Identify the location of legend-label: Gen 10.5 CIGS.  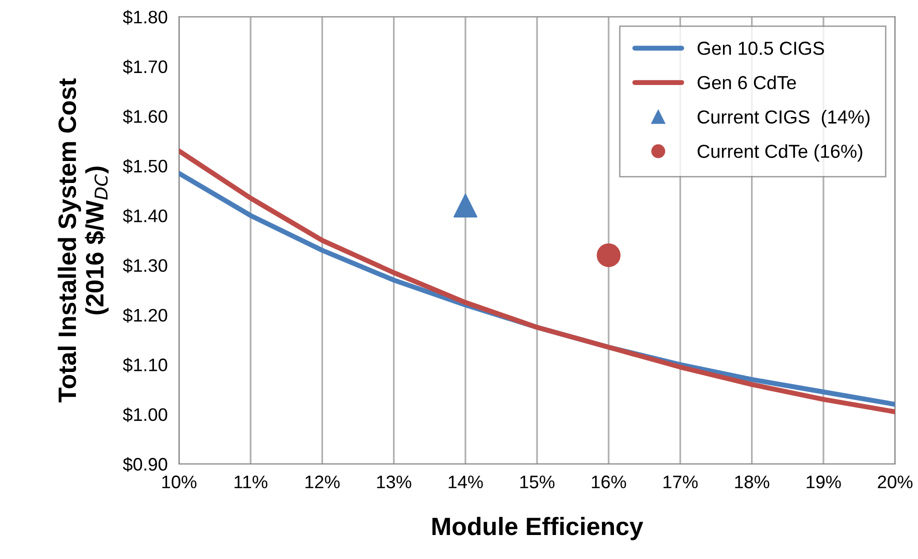
(761, 48).